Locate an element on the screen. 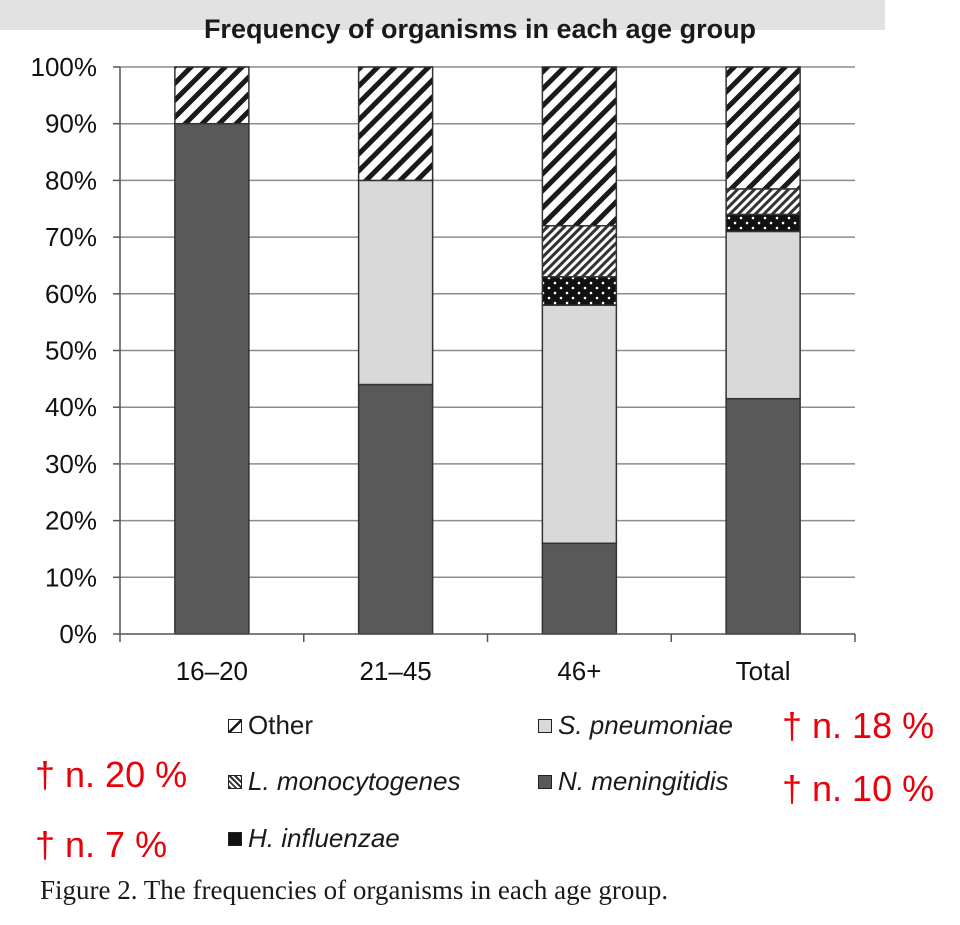  y-tick-label: 30% is located at coordinates (71, 464).